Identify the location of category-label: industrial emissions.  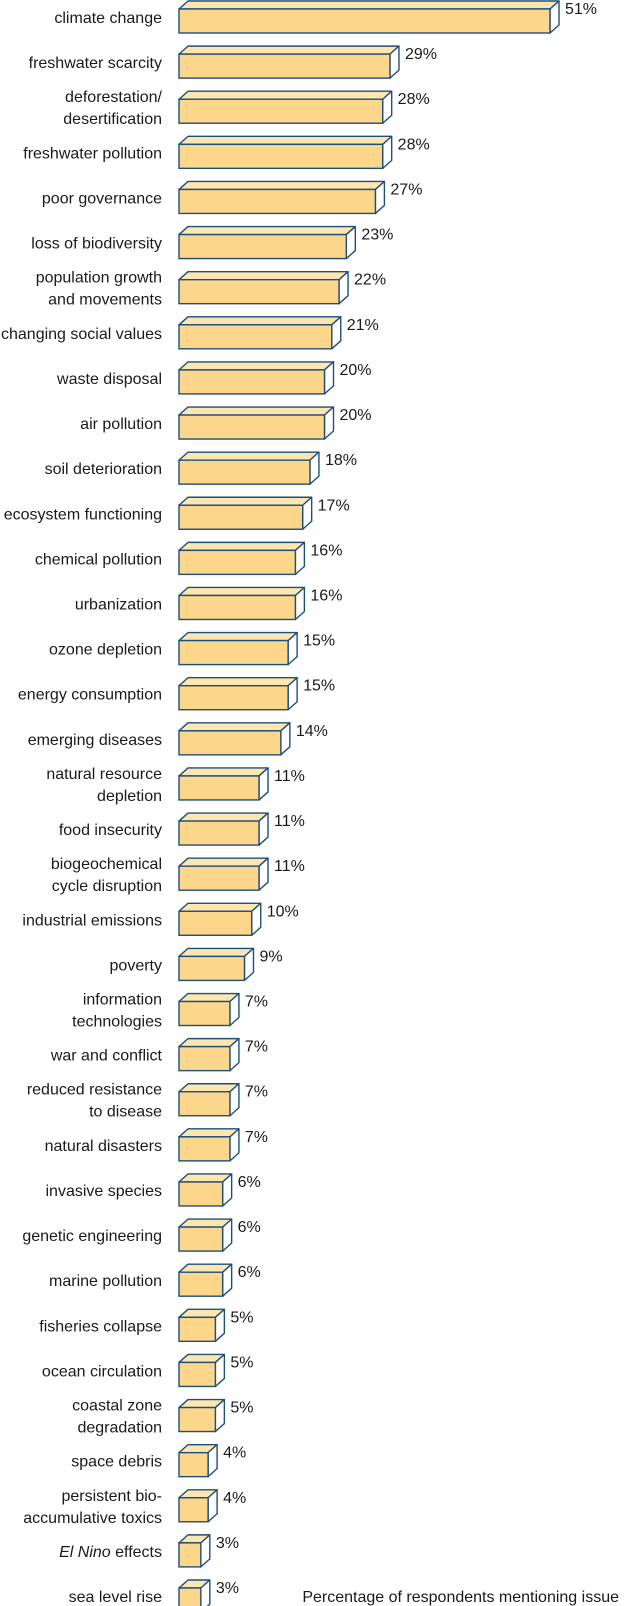
(92, 920).